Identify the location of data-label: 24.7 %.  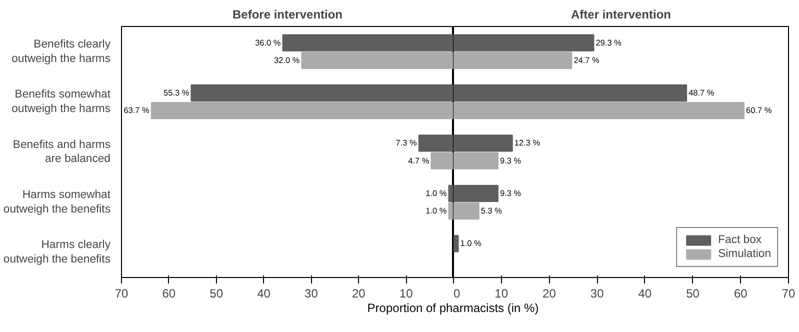
(587, 60).